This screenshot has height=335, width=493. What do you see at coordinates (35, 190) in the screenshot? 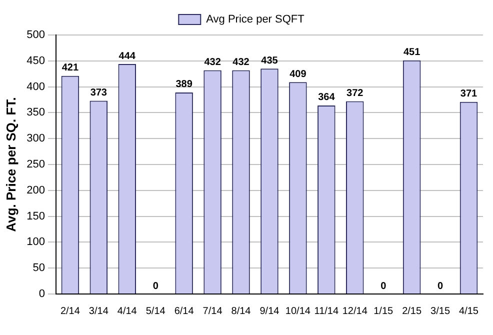
I see `y-tick-label: 200` at bounding box center [35, 190].